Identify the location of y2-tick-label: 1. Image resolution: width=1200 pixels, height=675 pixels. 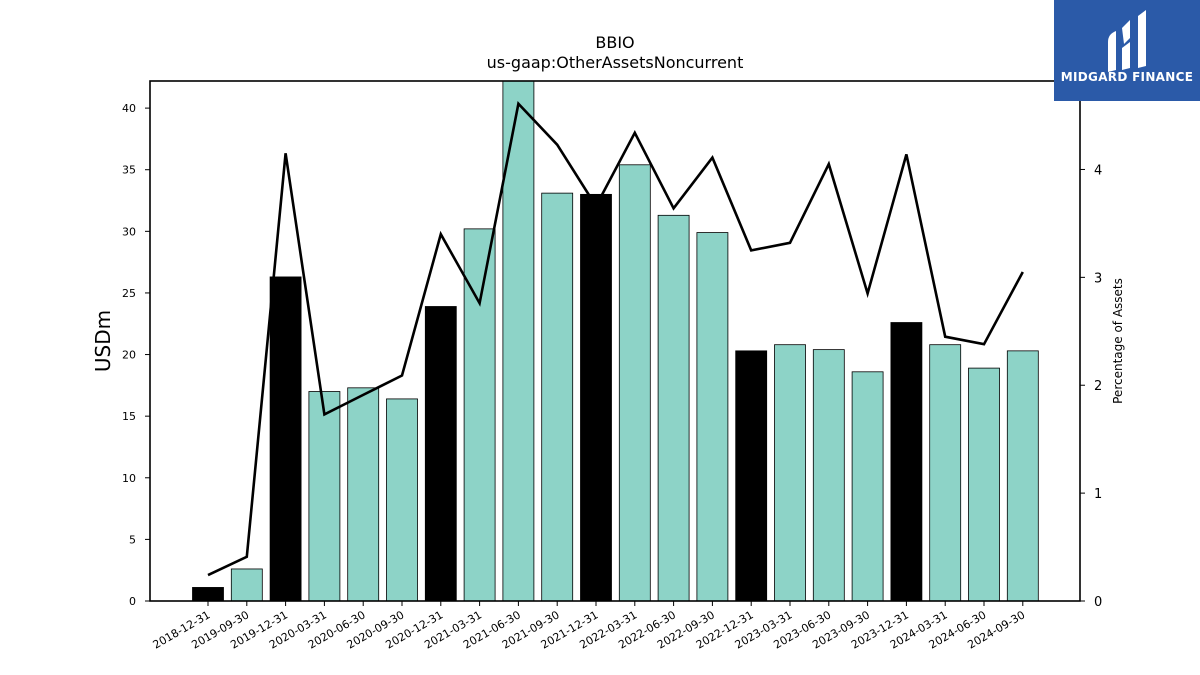
(1098, 494).